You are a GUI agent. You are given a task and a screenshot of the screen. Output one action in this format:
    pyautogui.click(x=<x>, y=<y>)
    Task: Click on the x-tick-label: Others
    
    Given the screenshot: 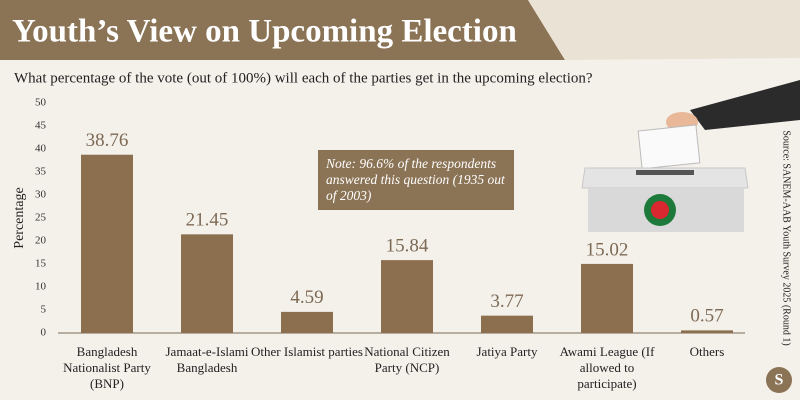 What is the action you would take?
    pyautogui.click(x=707, y=351)
    